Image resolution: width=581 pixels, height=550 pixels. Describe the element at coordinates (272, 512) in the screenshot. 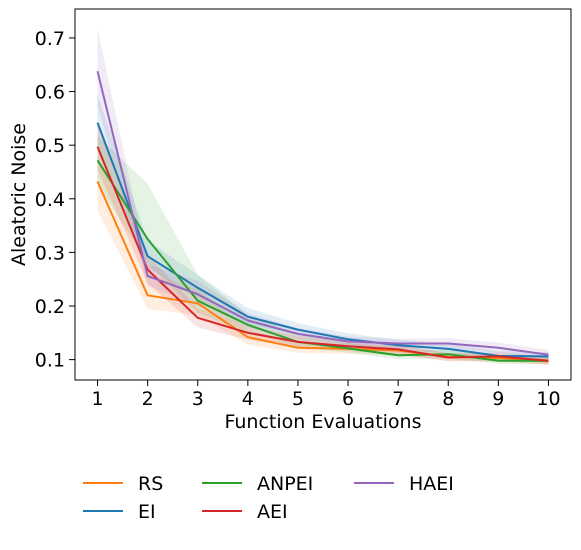

I see `legend-label: AEI` at that location.